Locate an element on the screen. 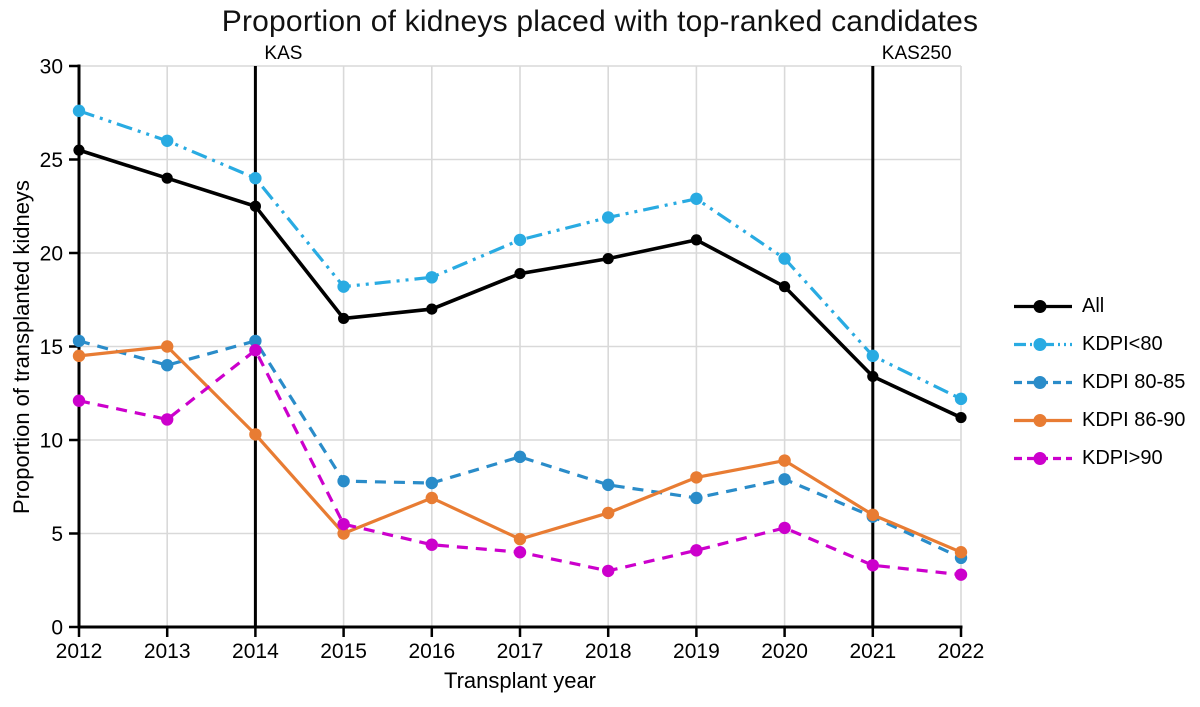  legend-item-All: All is located at coordinates (1098, 306).